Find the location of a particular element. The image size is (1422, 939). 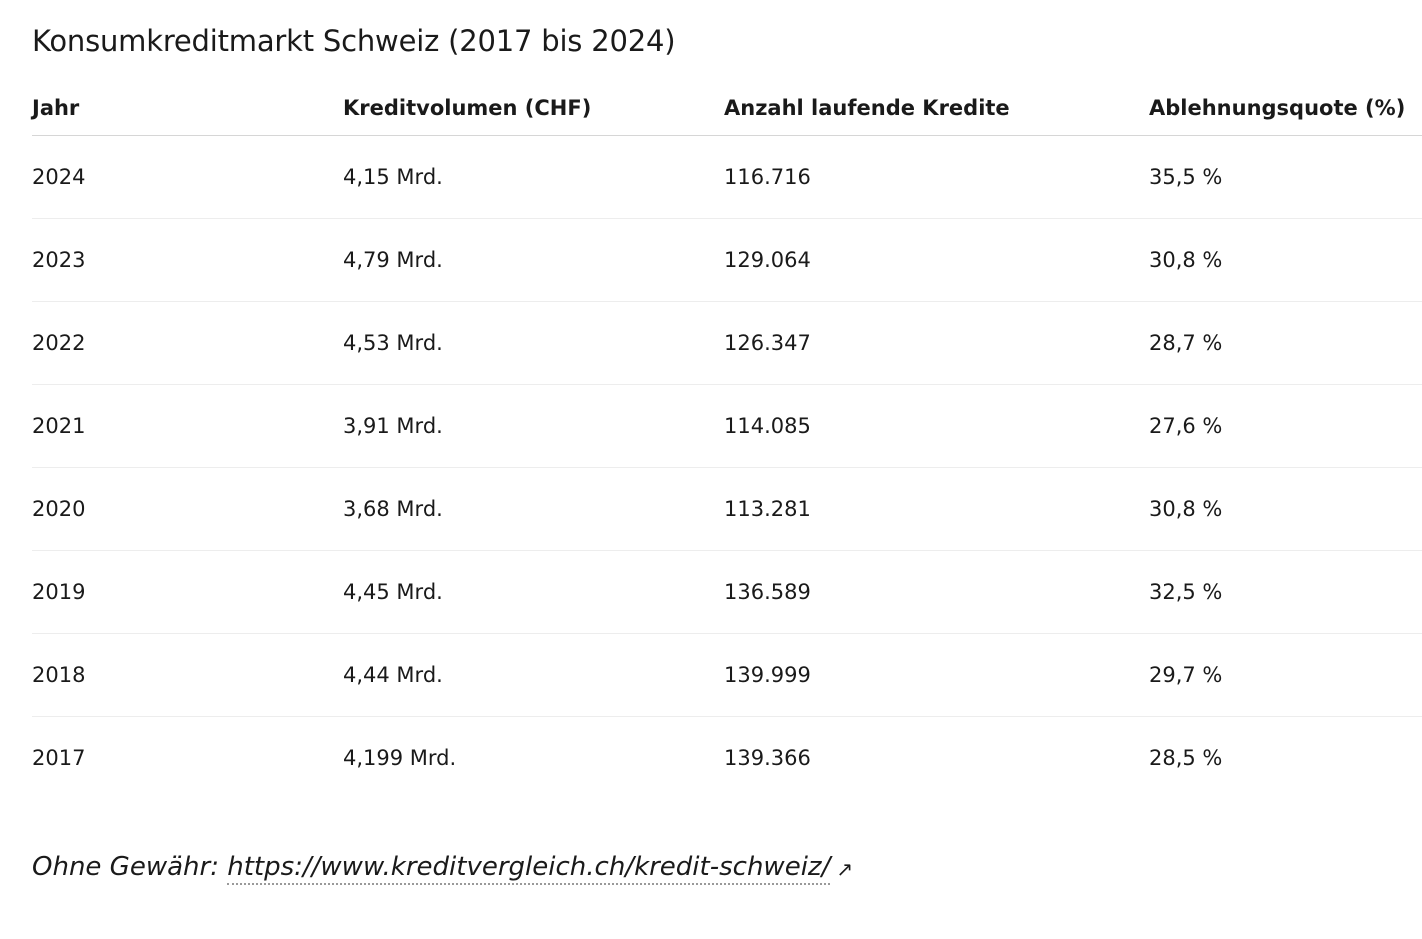

cell-anzahl-kredite: 139.999 is located at coordinates (936, 675).